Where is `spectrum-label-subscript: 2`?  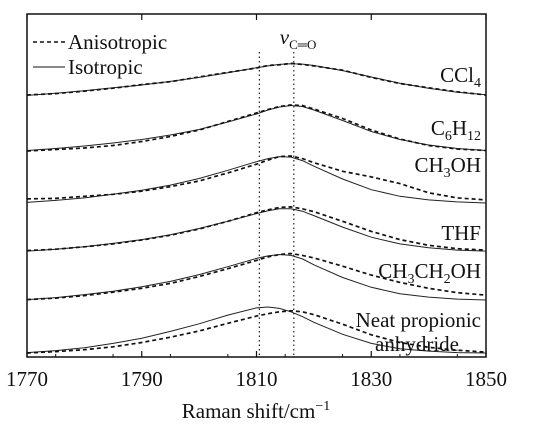
spectrum-label-subscript: 2 is located at coordinates (447, 279).